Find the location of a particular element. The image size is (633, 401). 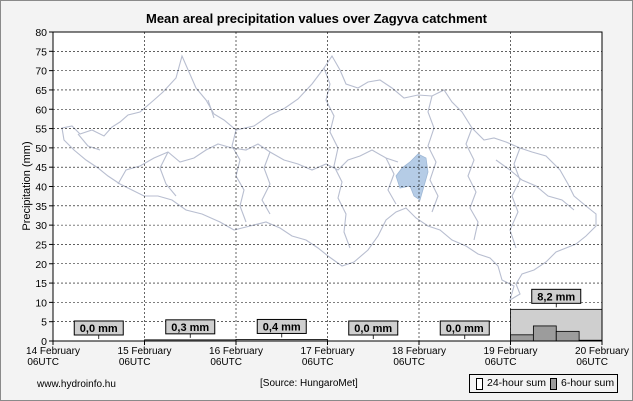

y-tick-label: 5 is located at coordinates (44, 323).